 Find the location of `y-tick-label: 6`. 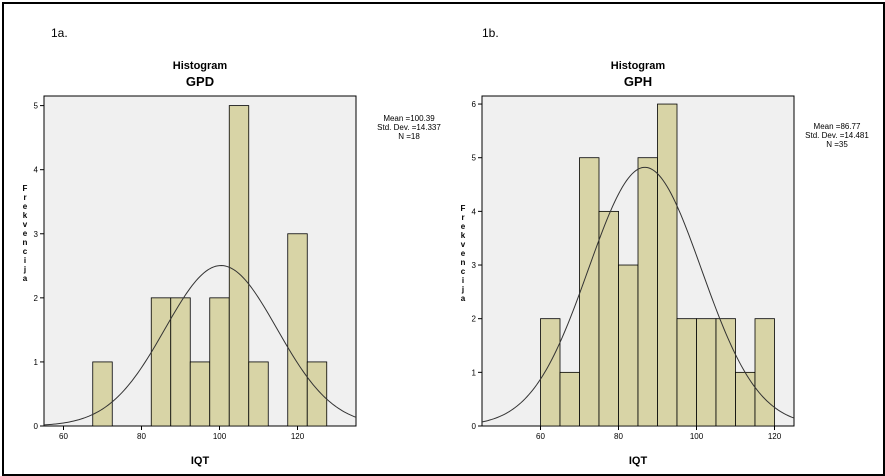

y-tick-label: 6 is located at coordinates (474, 104).